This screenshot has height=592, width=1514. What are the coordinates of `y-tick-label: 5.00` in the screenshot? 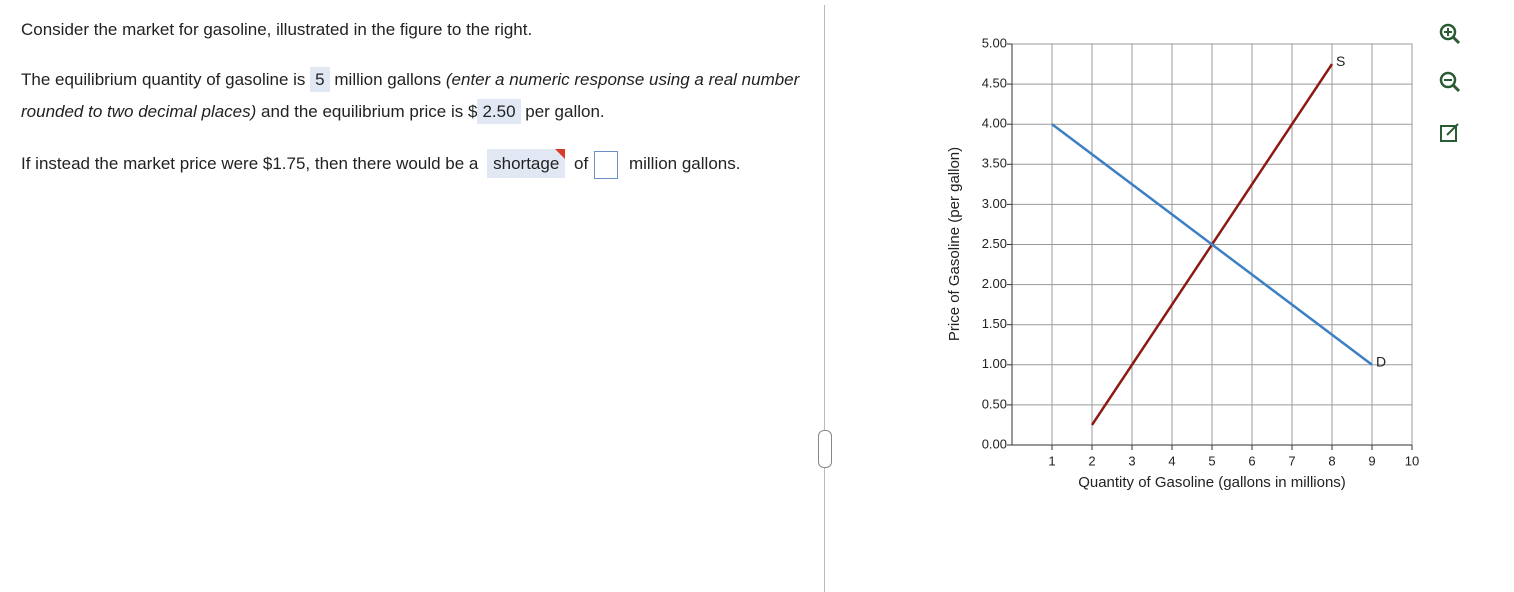 It's located at (994, 42).